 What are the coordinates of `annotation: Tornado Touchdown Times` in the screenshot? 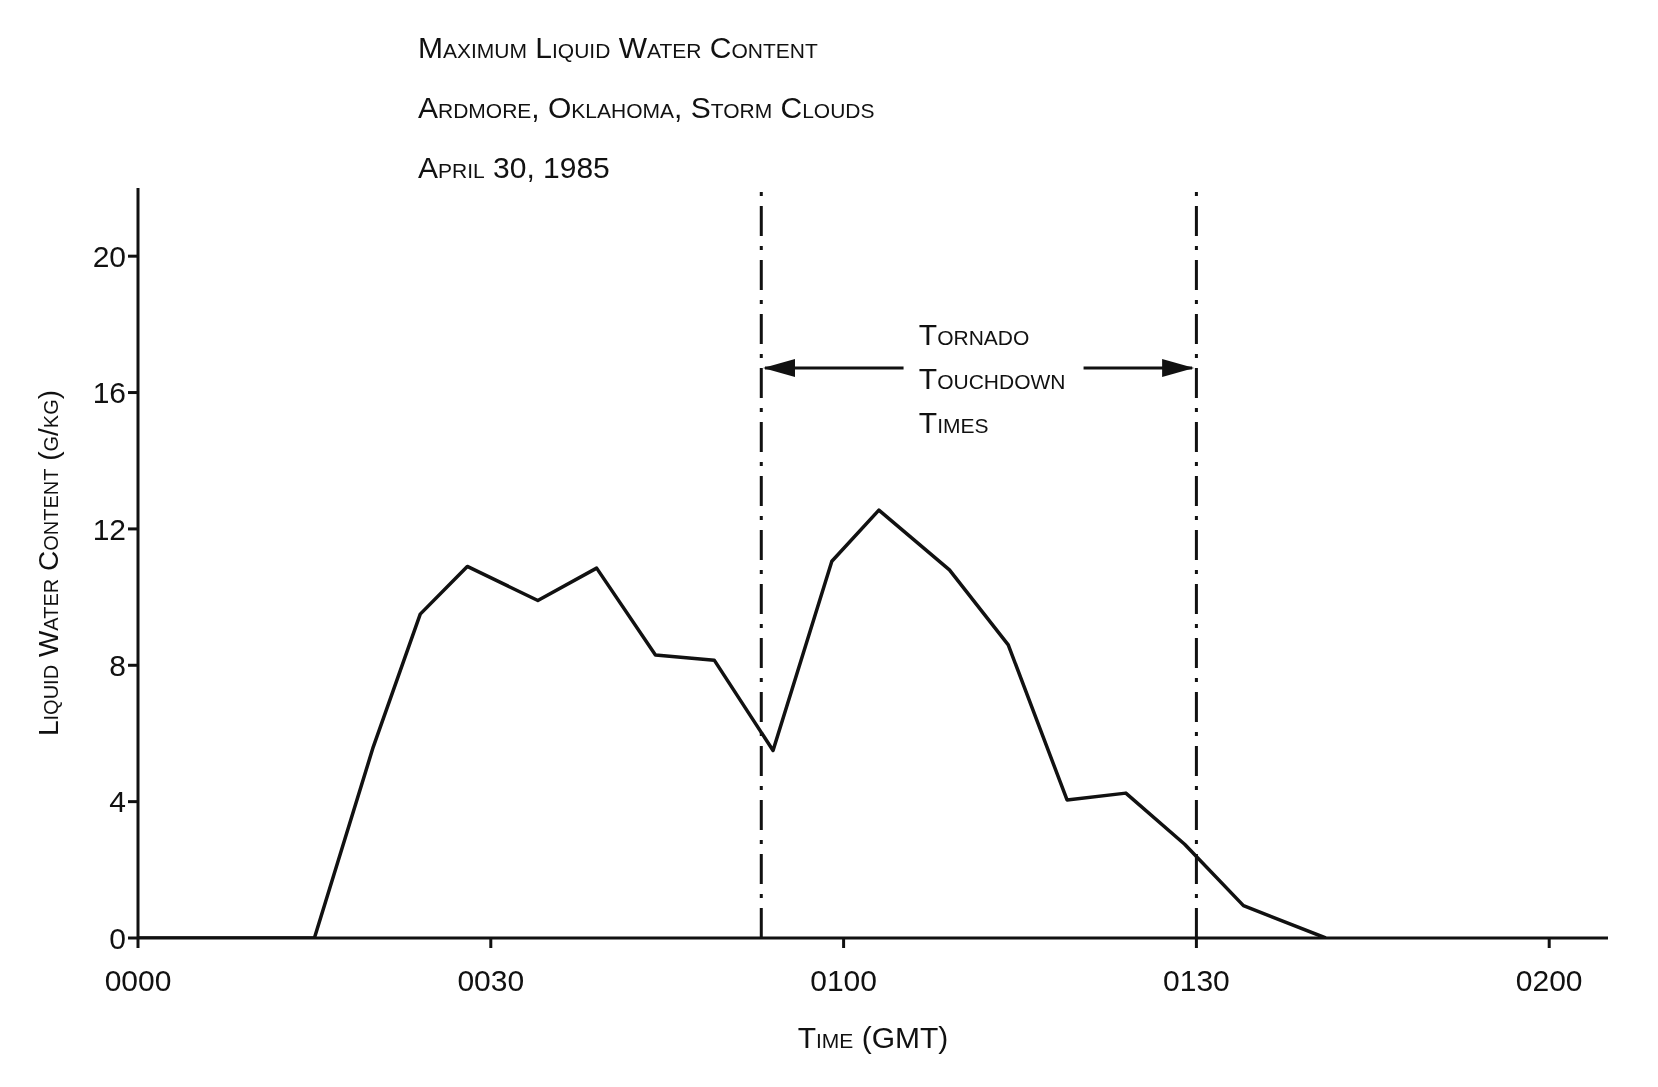 It's located at (992, 379).